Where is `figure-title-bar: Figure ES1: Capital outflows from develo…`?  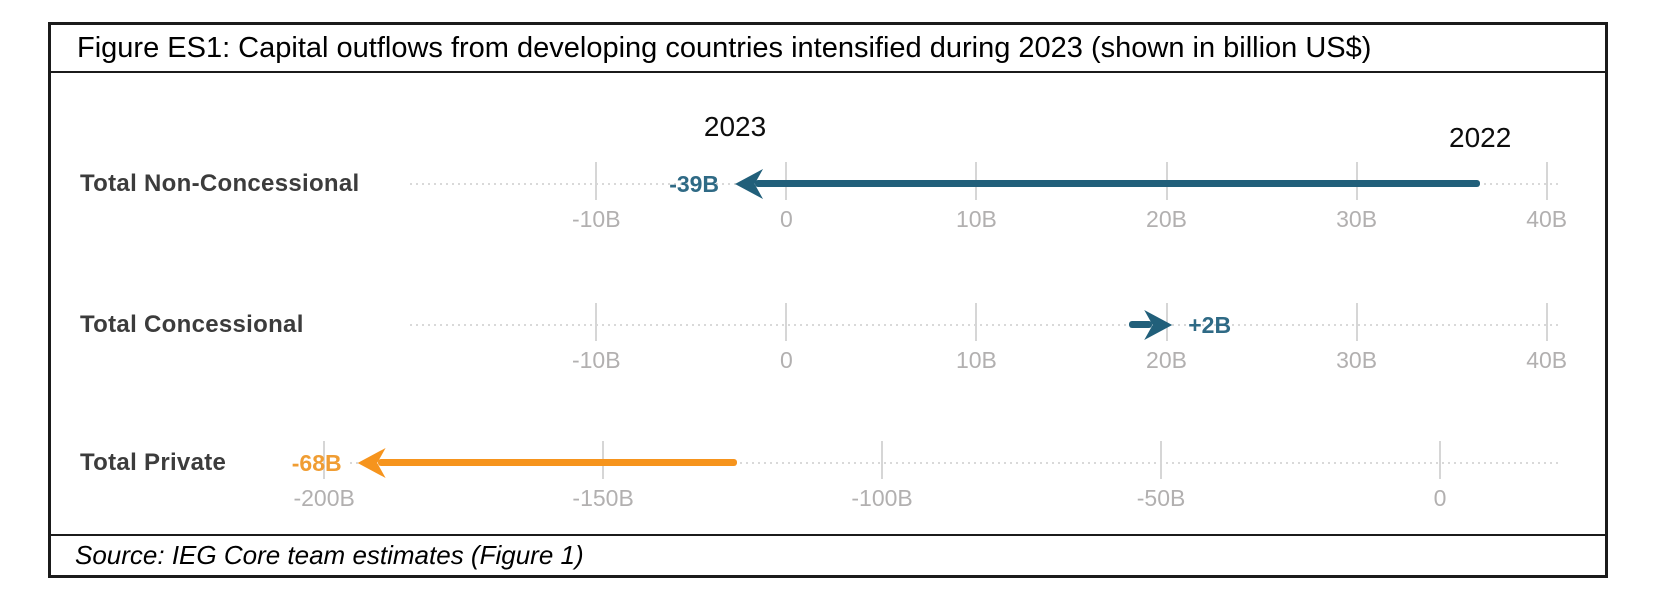 figure-title-bar: Figure ES1: Capital outflows from develo… is located at coordinates (828, 49).